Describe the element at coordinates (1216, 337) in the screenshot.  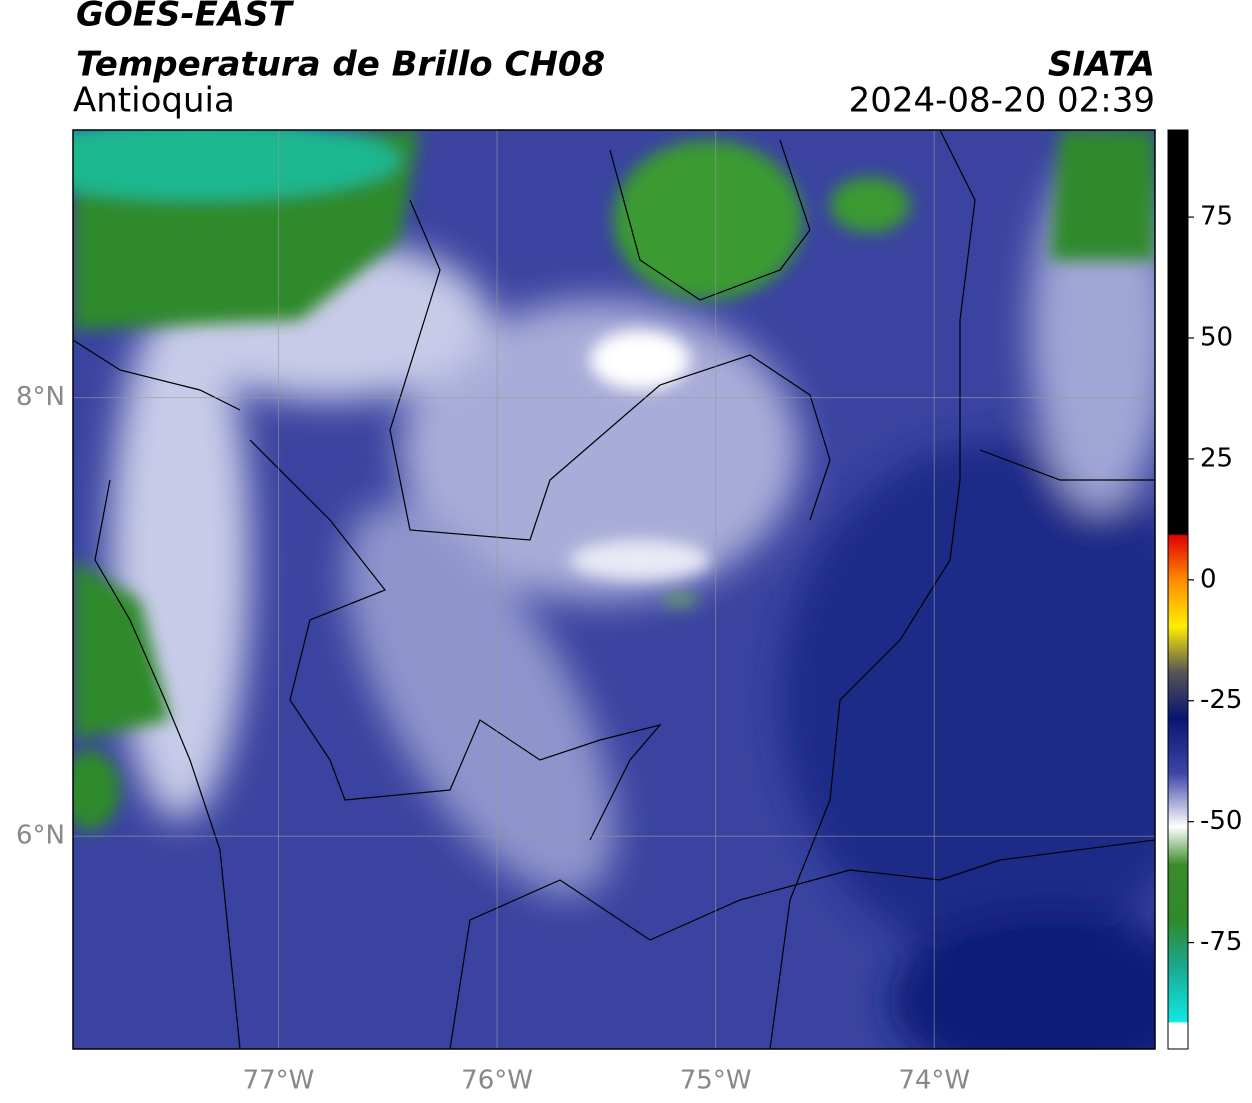
I see `colorbar-tick-label: 50` at that location.